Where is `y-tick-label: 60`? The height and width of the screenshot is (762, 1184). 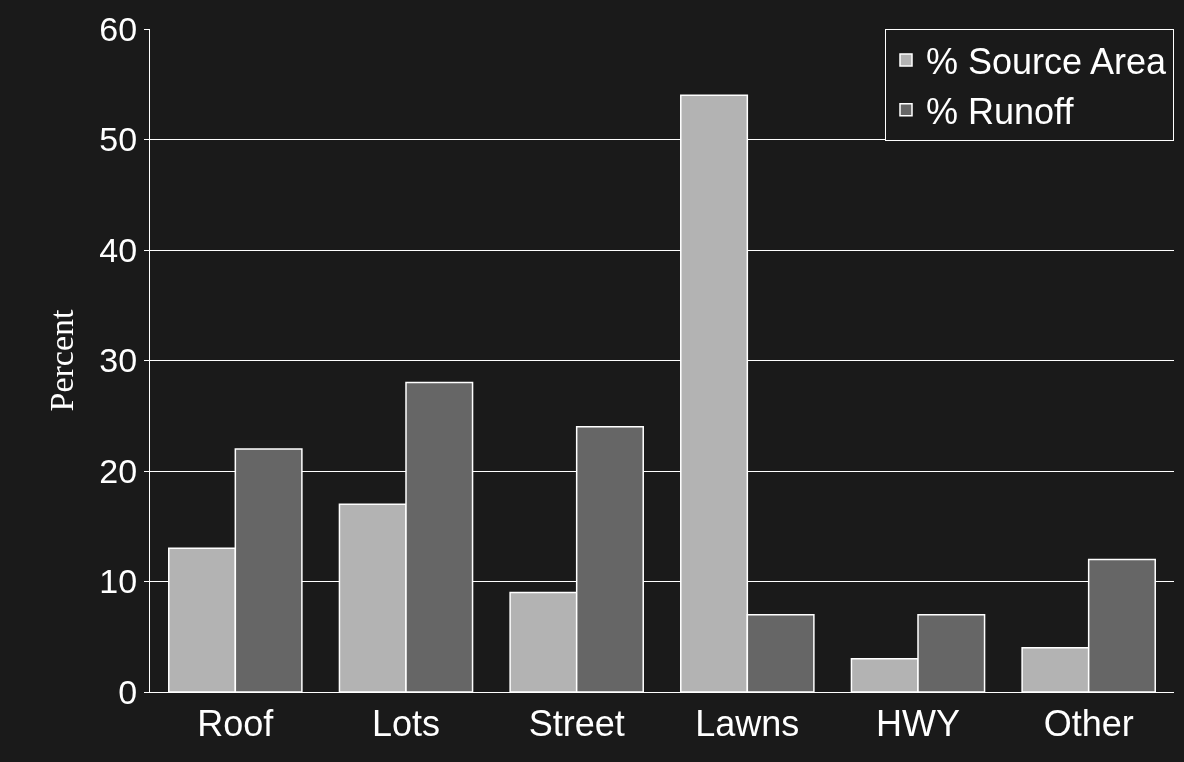
y-tick-label: 60 is located at coordinates (118, 28).